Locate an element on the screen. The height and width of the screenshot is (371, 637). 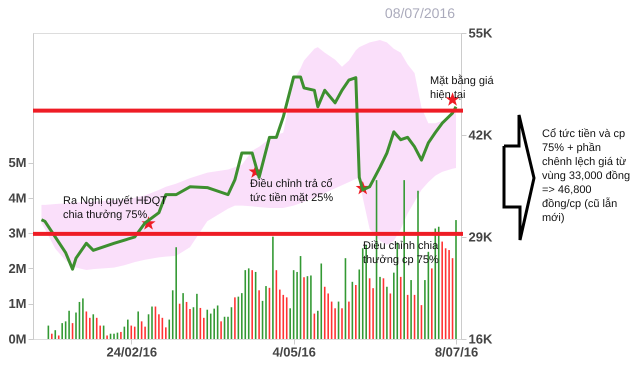
y2-tick-label: 55K is located at coordinates (480, 33).